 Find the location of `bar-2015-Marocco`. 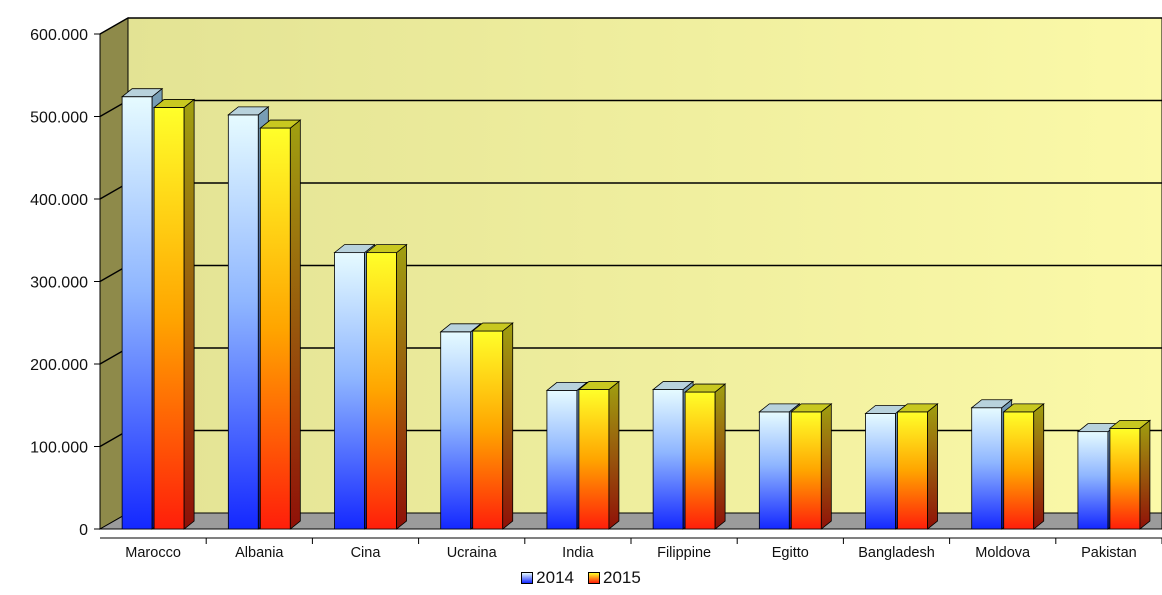

bar-2015-Marocco is located at coordinates (174, 314).